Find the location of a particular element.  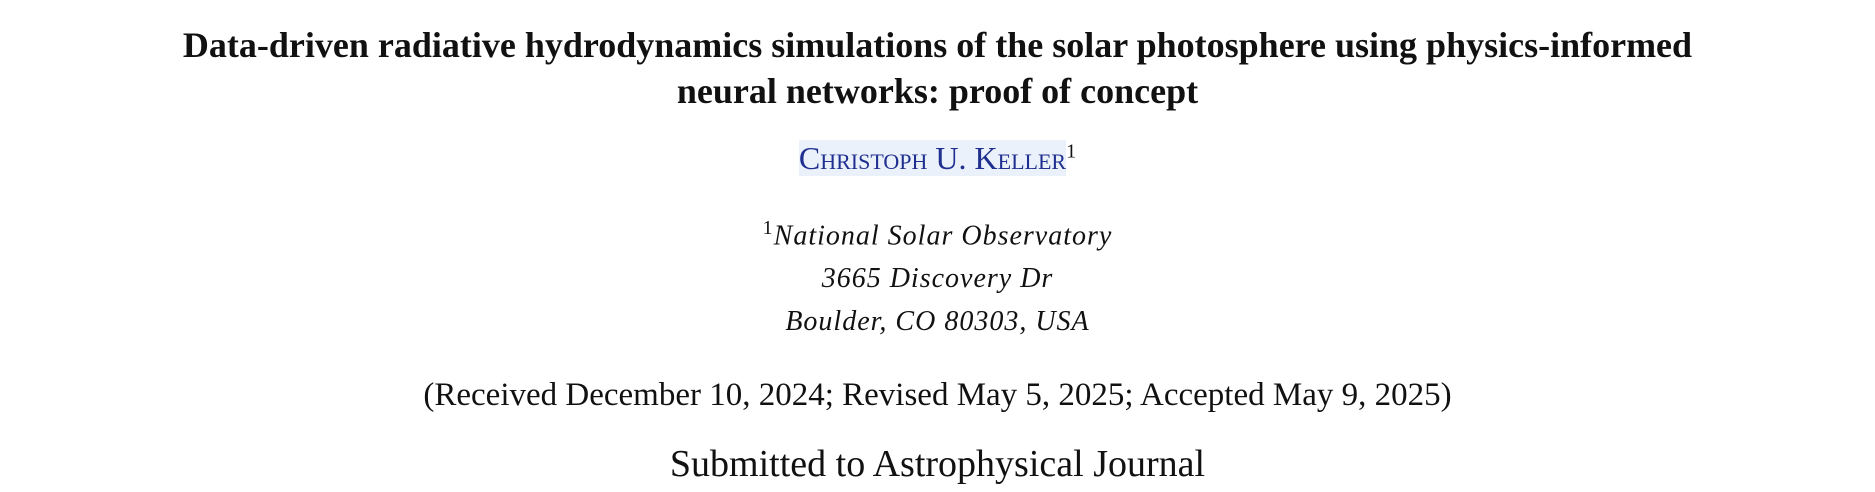

journal: Submitted to Astrophysical Journal is located at coordinates (937, 464).